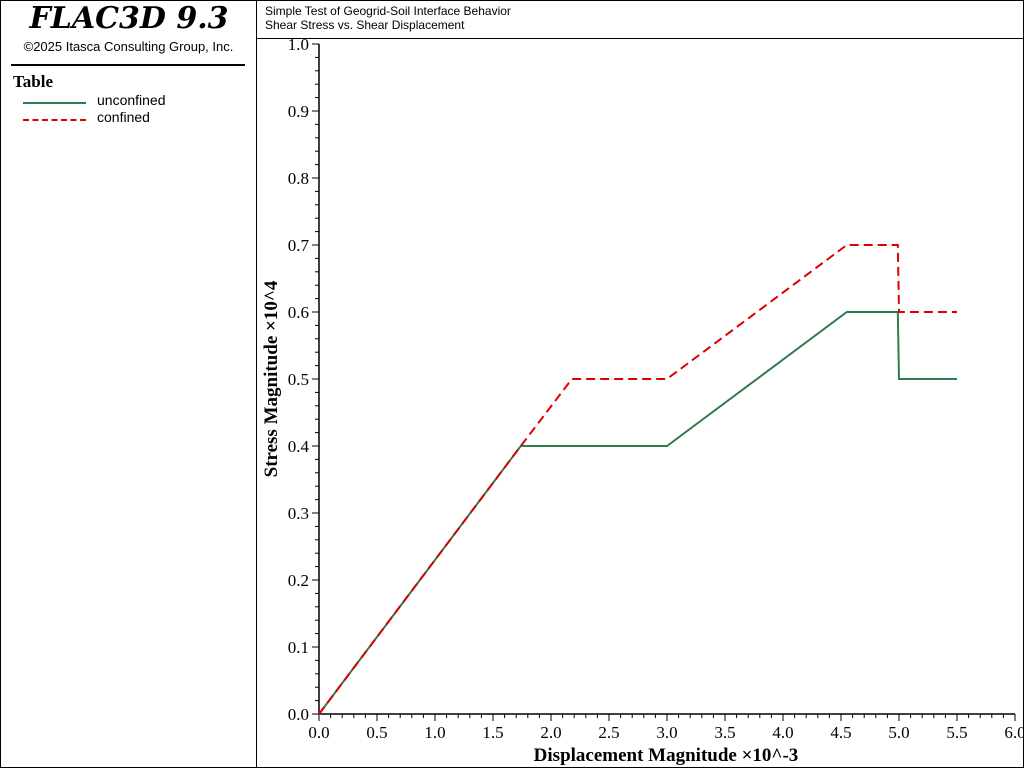 This screenshot has width=1024, height=768. What do you see at coordinates (724, 732) in the screenshot?
I see `x-tick-label: 3.5` at bounding box center [724, 732].